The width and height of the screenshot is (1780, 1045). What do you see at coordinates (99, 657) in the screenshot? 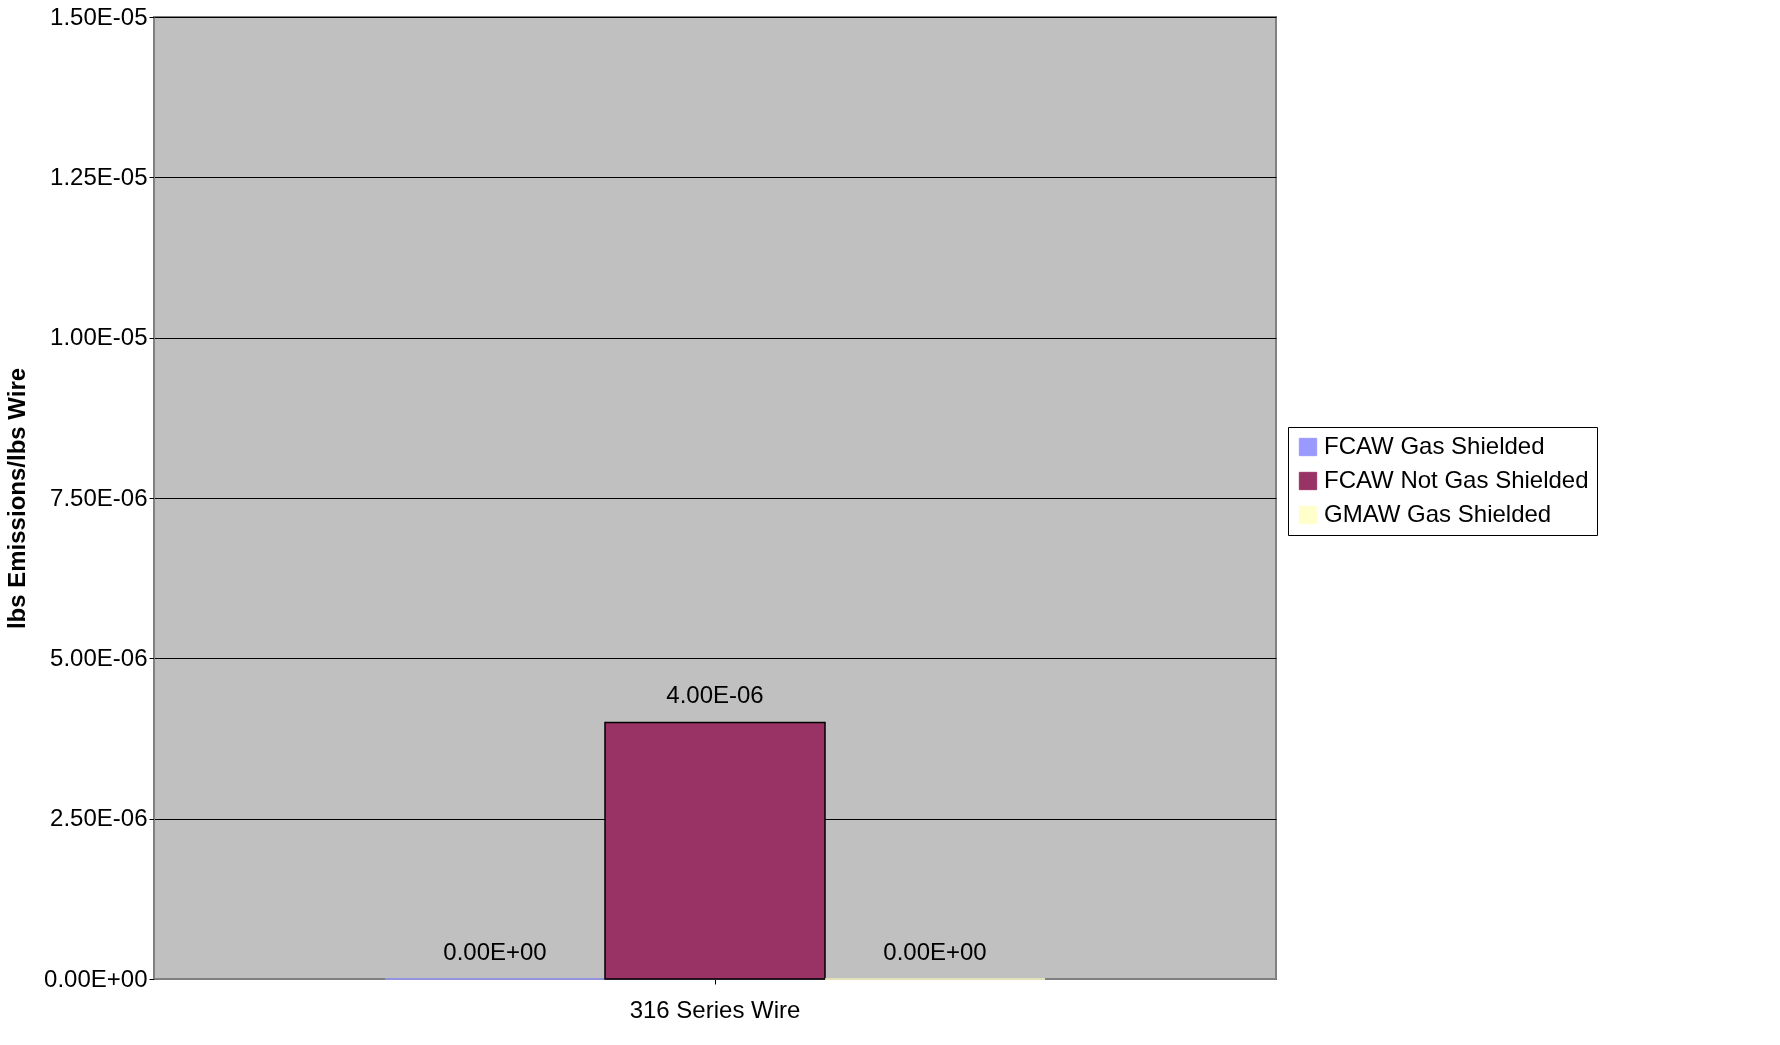
I see `y-tick-label: 5.00E-06` at bounding box center [99, 657].